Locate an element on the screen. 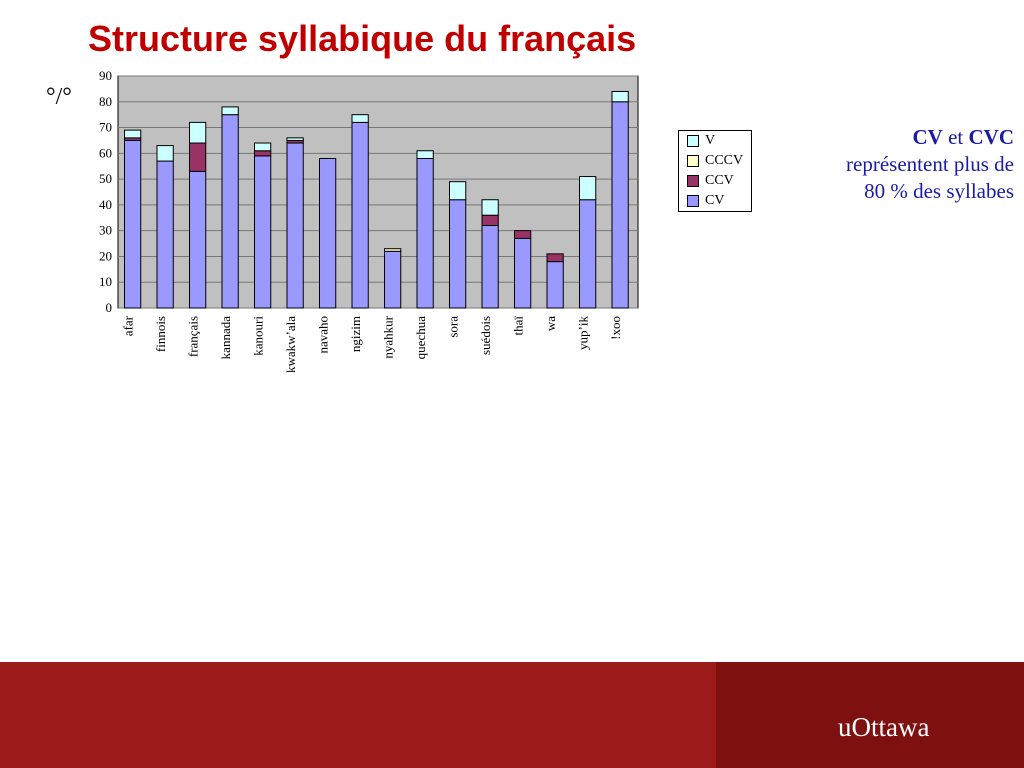 The height and width of the screenshot is (768, 1024). y-tick-label: 70 is located at coordinates (105, 127).